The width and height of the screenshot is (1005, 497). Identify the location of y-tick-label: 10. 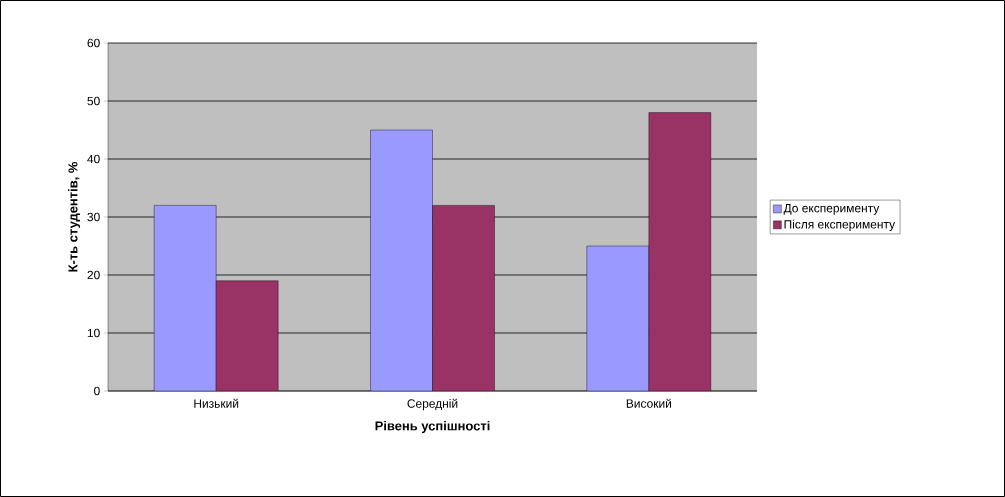
(93, 333).